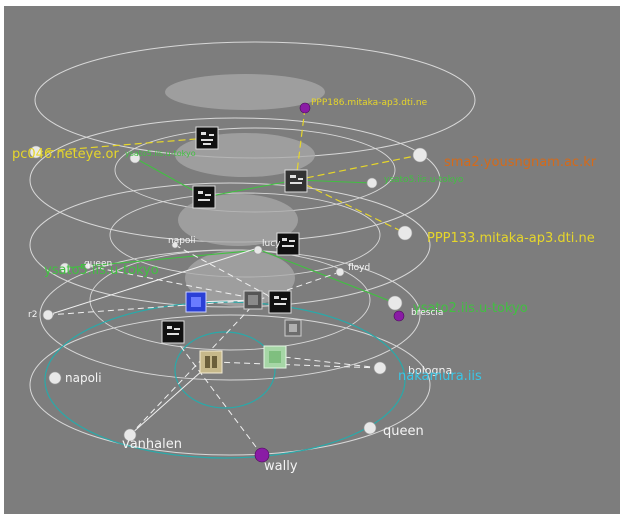  Describe the element at coordinates (424, 180) in the screenshot. I see `label-ysato5-mid: ysato5.iis.u-tokyo` at that location.